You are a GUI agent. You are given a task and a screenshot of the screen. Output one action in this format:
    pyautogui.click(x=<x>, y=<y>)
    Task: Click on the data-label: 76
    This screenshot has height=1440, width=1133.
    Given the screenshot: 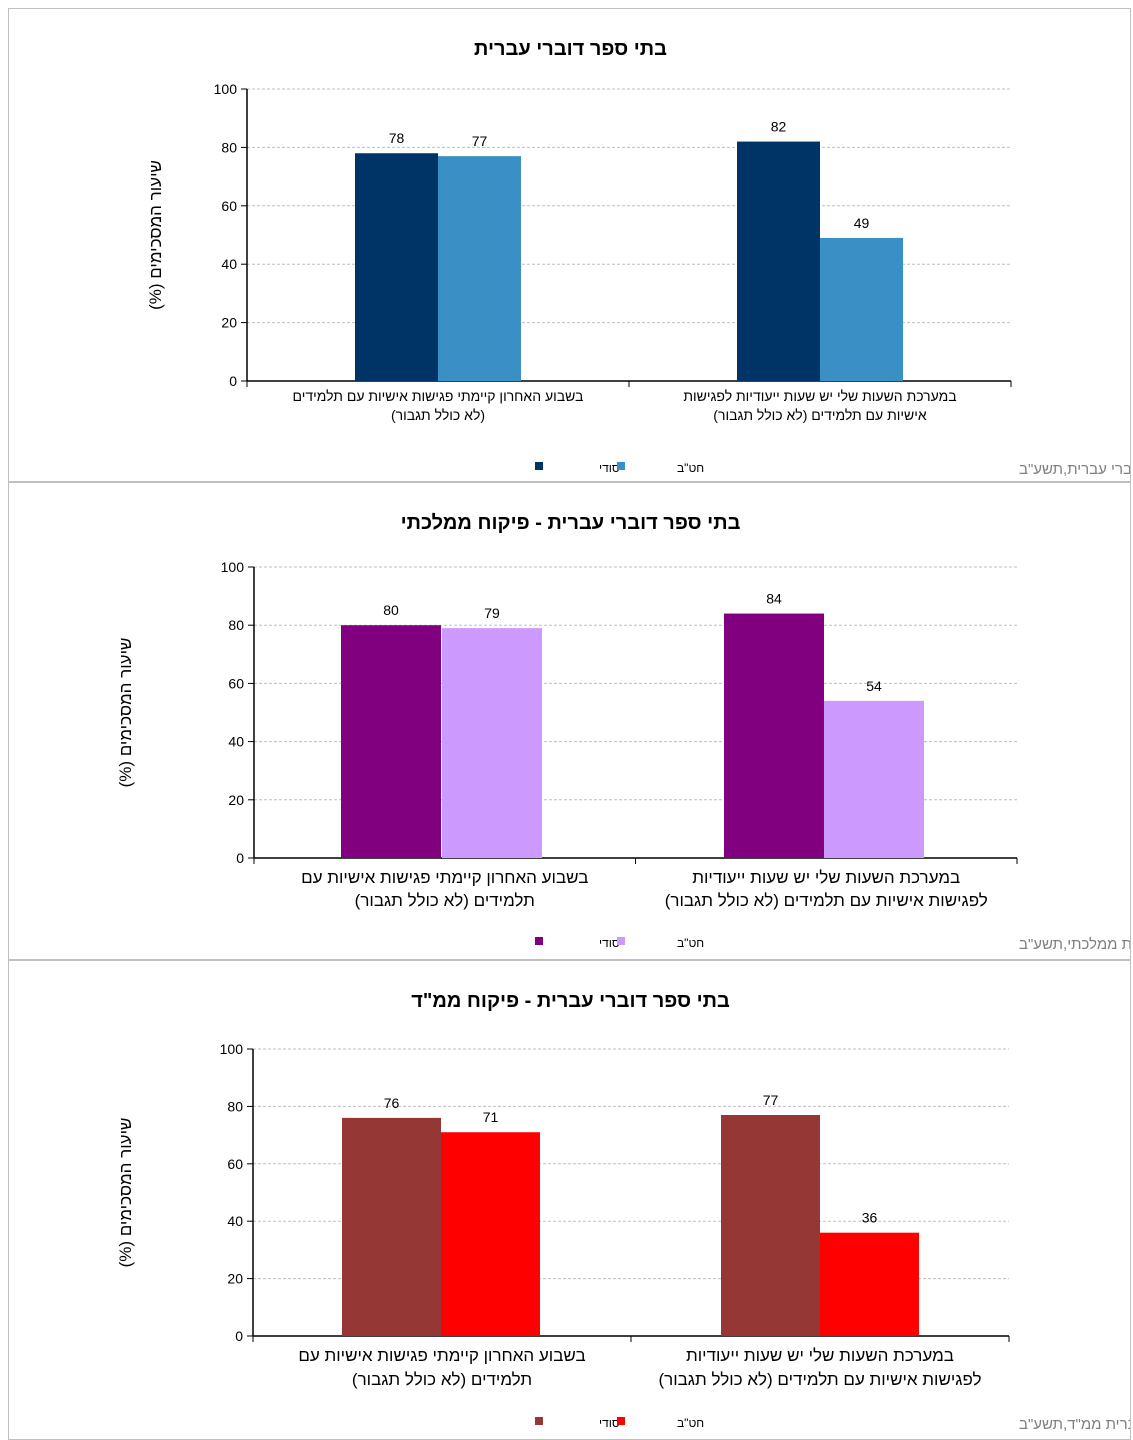 What is the action you would take?
    pyautogui.click(x=392, y=1103)
    